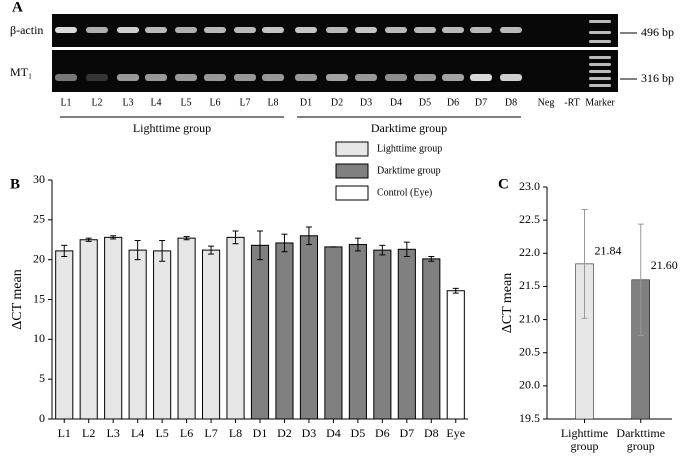 Image resolution: width=685 pixels, height=457 pixels. Describe the element at coordinates (26, 30) in the screenshot. I see `row-label: β-actin` at that location.